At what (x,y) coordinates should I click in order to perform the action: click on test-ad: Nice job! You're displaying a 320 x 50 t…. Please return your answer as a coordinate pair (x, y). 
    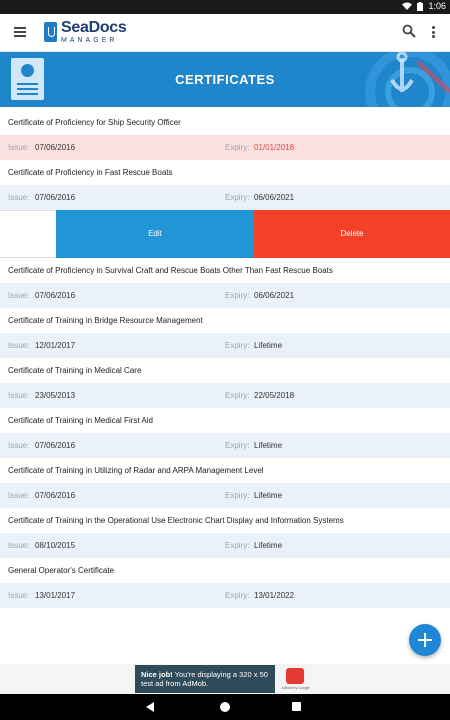
    Looking at the image, I should click on (225, 679).